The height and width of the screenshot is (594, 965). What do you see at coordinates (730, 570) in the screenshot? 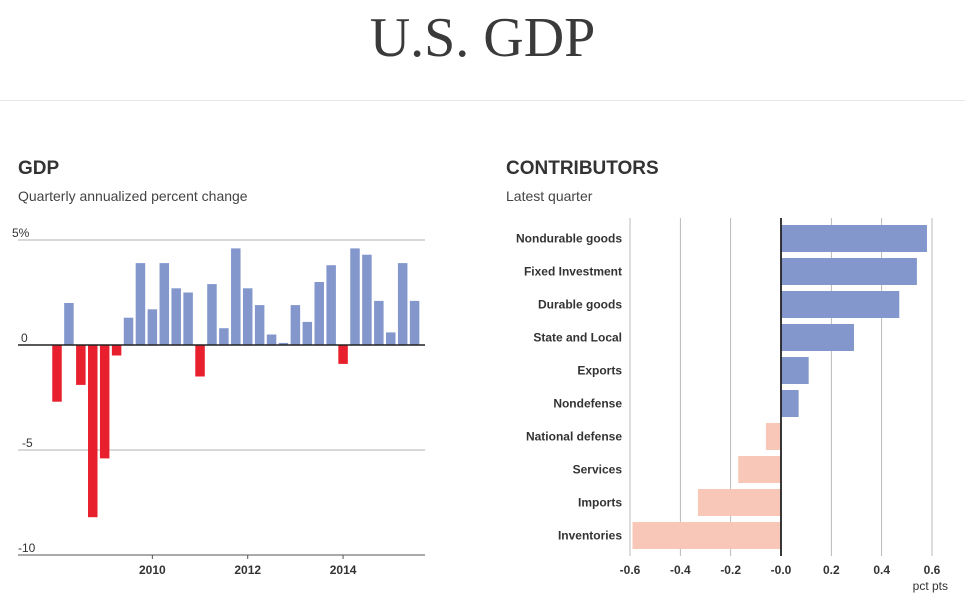
I see `contrib-x-tick-label: -0.2` at bounding box center [730, 570].